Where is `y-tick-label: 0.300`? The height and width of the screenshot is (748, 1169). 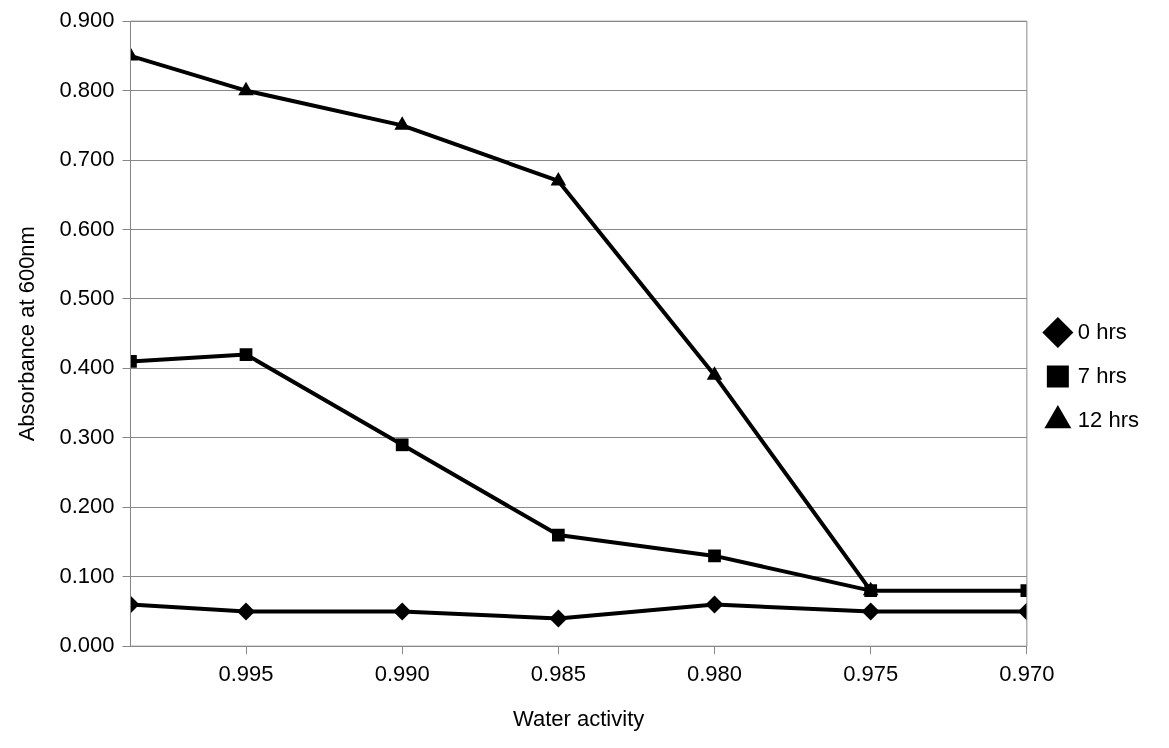 y-tick-label: 0.300 is located at coordinates (87, 436).